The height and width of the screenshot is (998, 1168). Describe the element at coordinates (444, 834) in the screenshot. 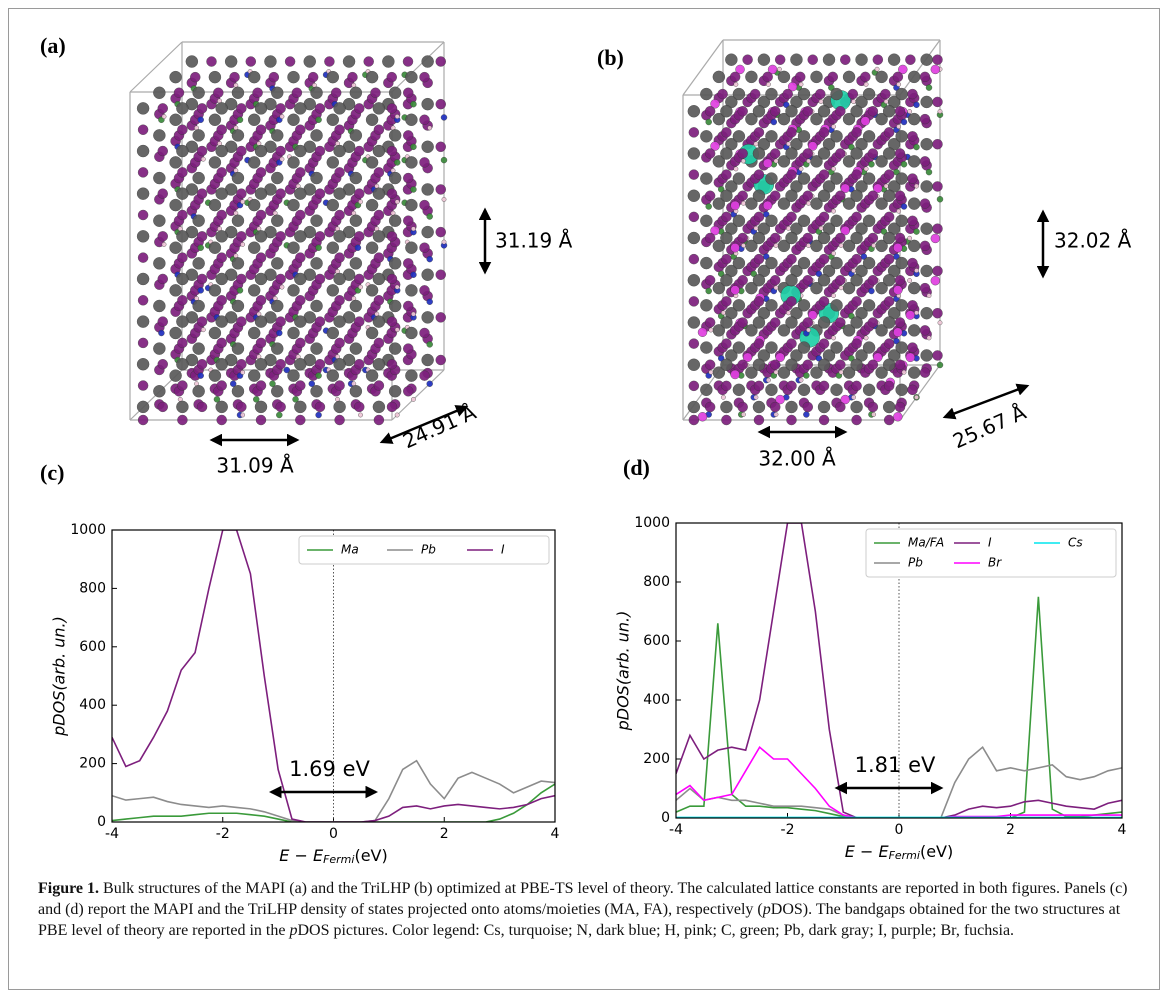

I see `x-tick-label: 2` at that location.